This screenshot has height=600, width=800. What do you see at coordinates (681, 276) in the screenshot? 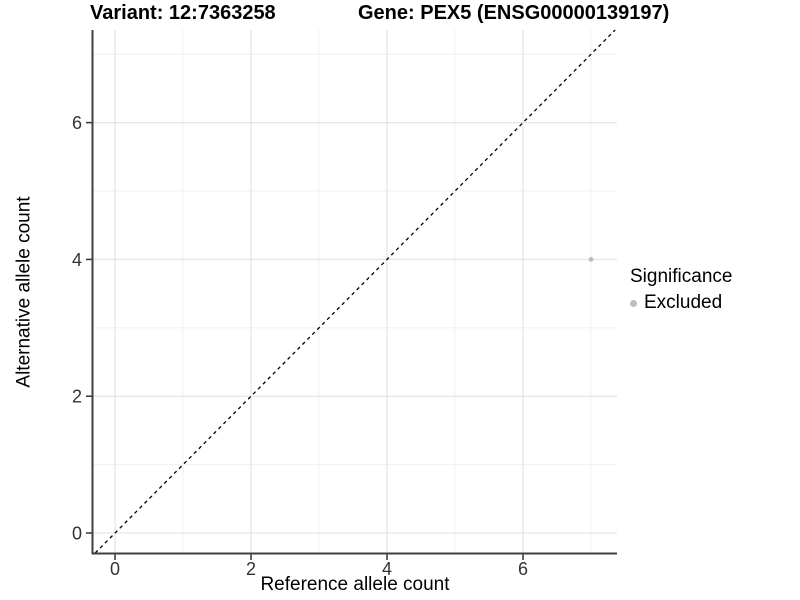
I see `legend-title: Significance` at bounding box center [681, 276].